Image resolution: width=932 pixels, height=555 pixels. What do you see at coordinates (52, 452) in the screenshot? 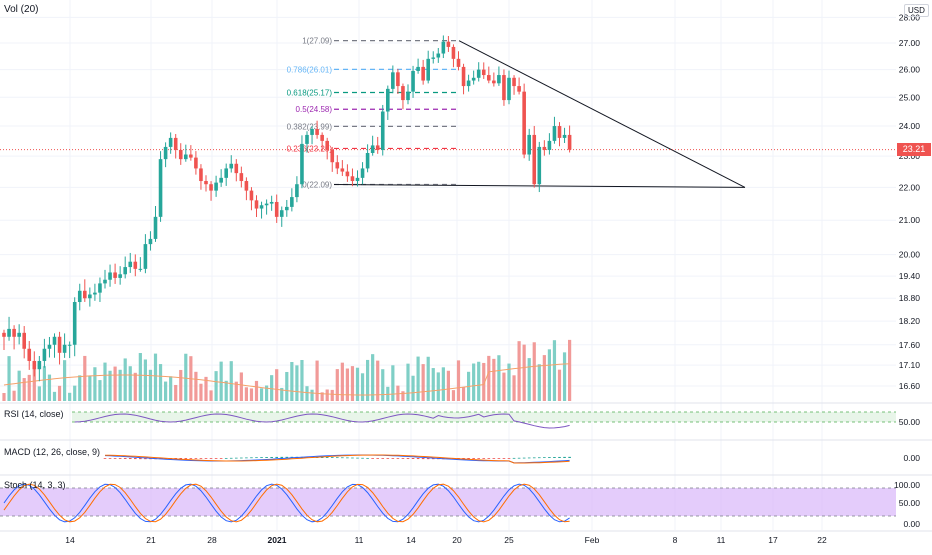
I see `macd-legend: MACD (12, 26, close, 9)` at bounding box center [52, 452].